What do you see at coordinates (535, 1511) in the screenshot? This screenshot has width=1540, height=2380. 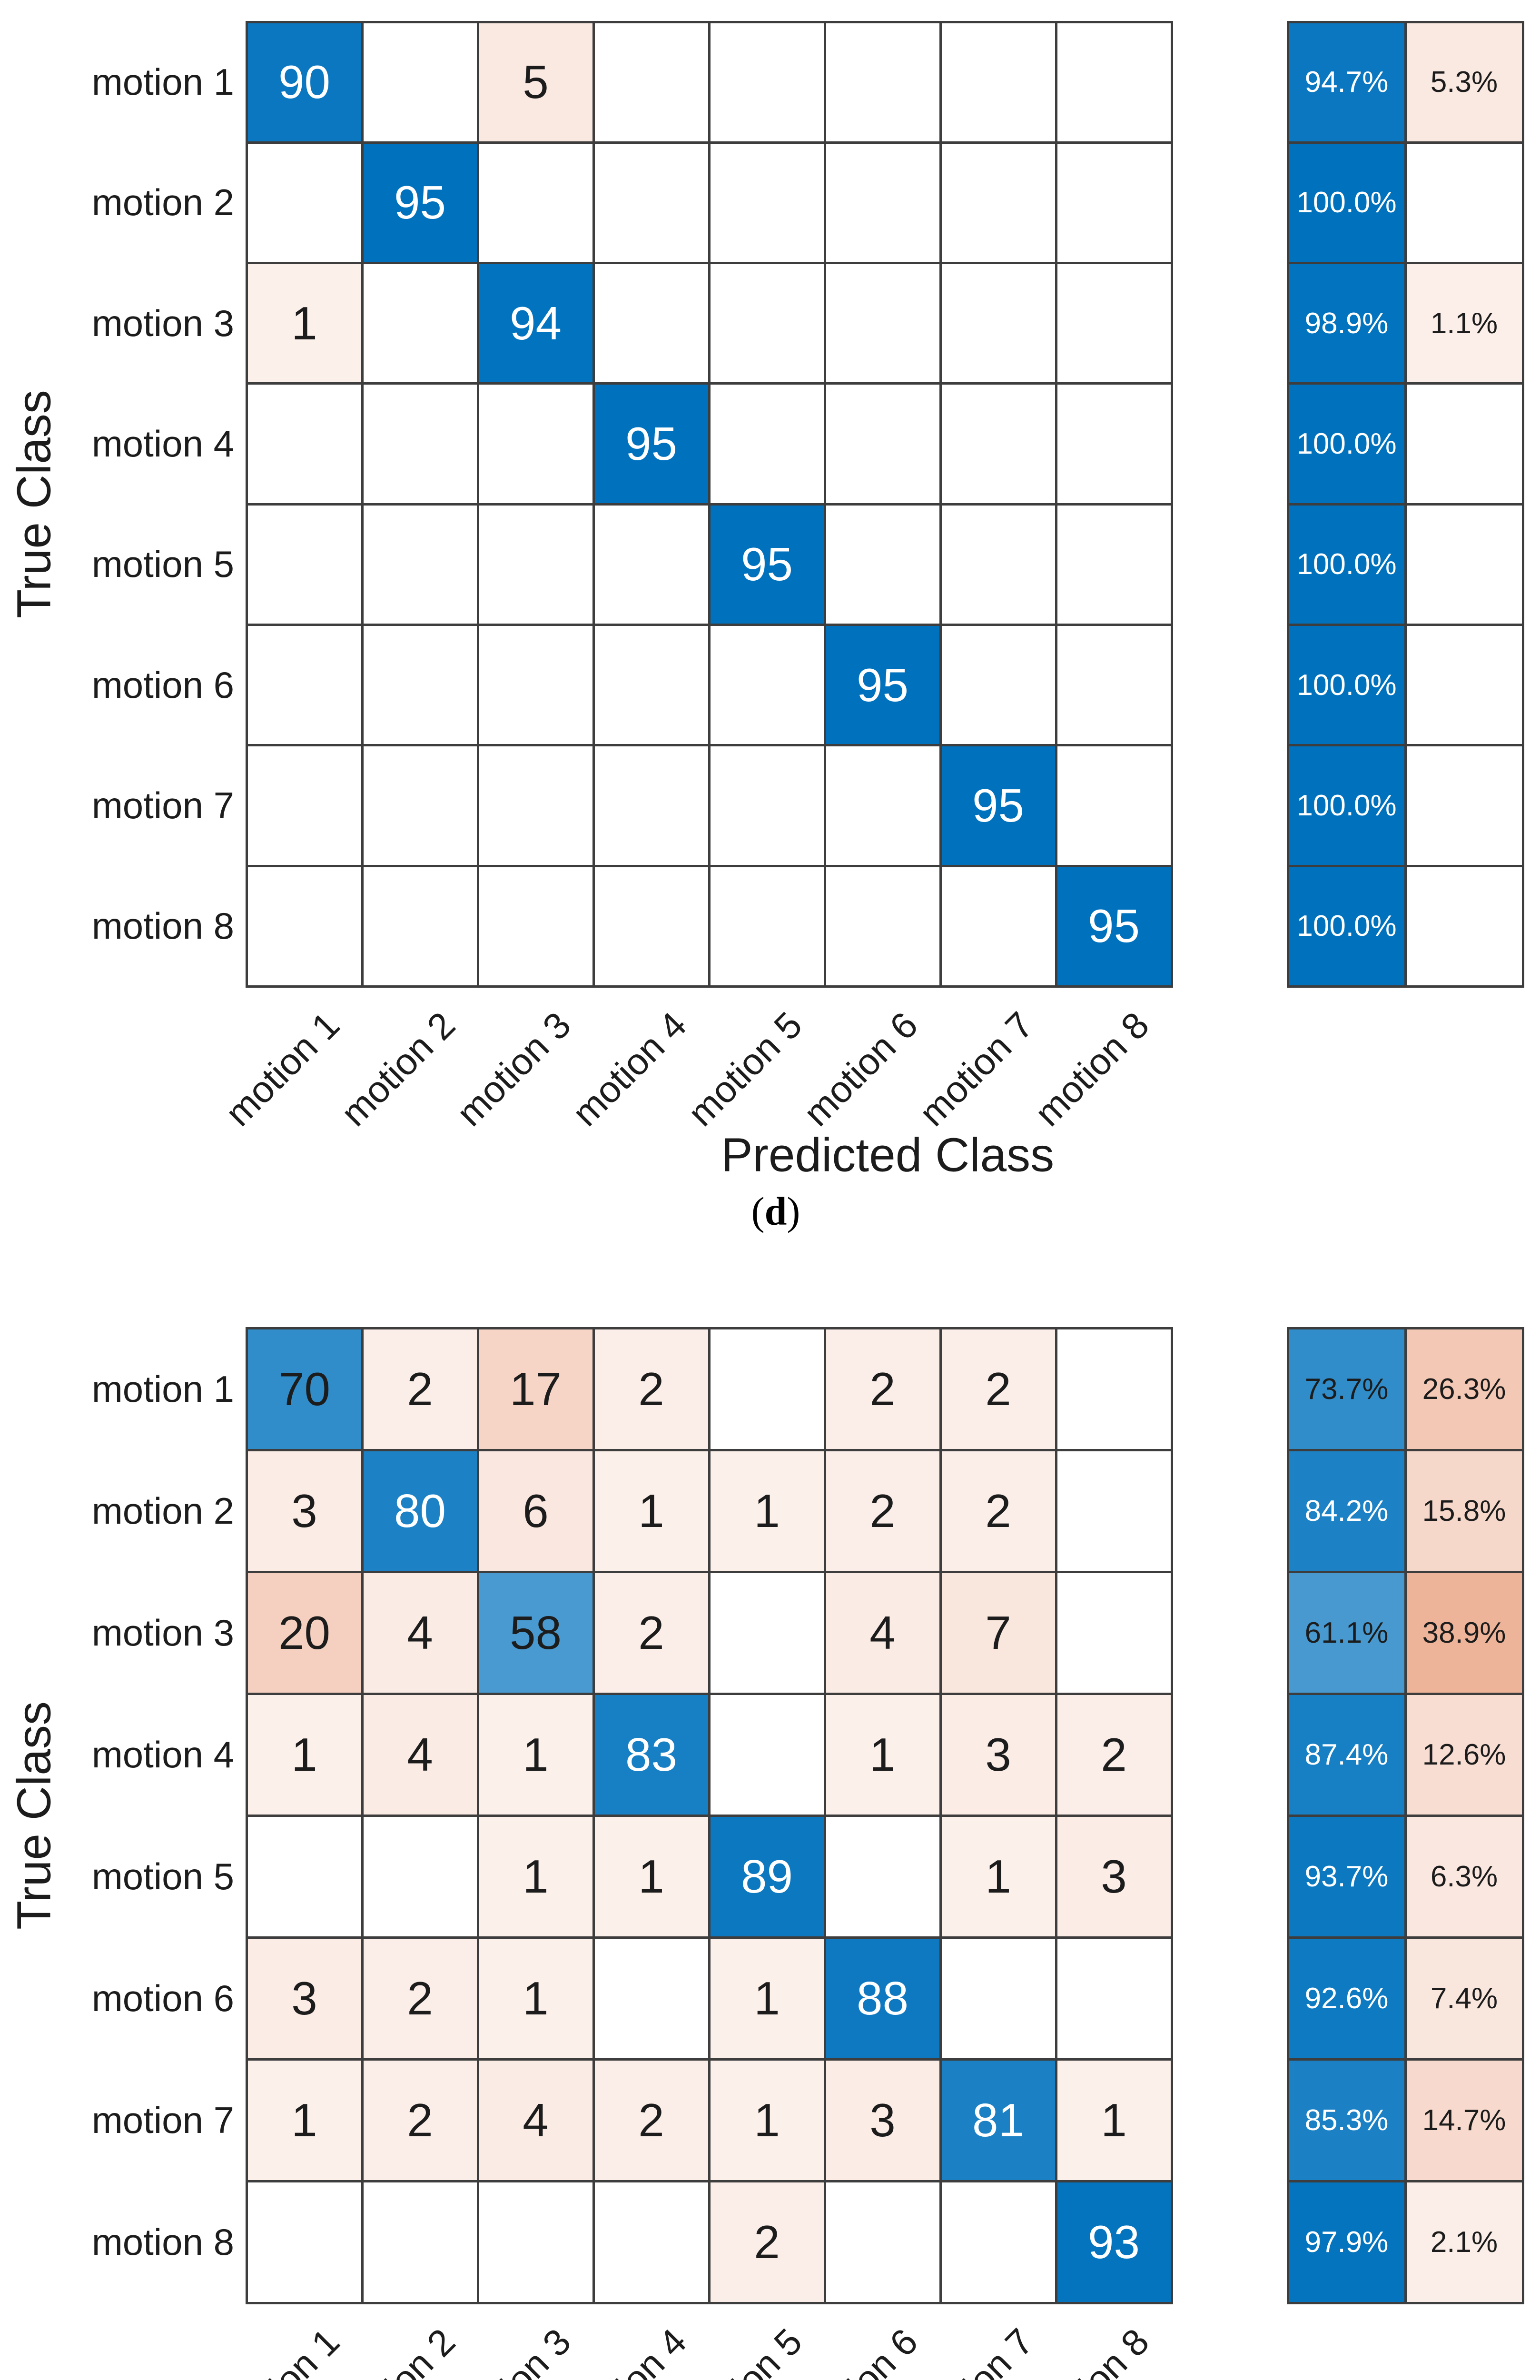 I see `matrix-cell: 6` at bounding box center [535, 1511].